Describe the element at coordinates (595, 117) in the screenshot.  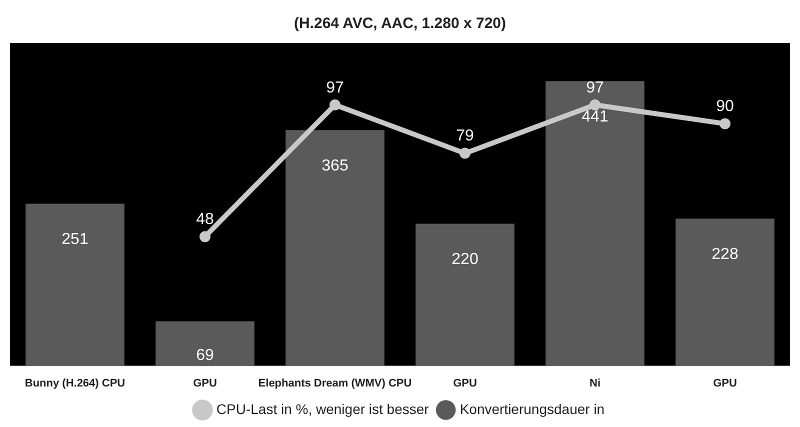
I see `data-label: 441` at that location.